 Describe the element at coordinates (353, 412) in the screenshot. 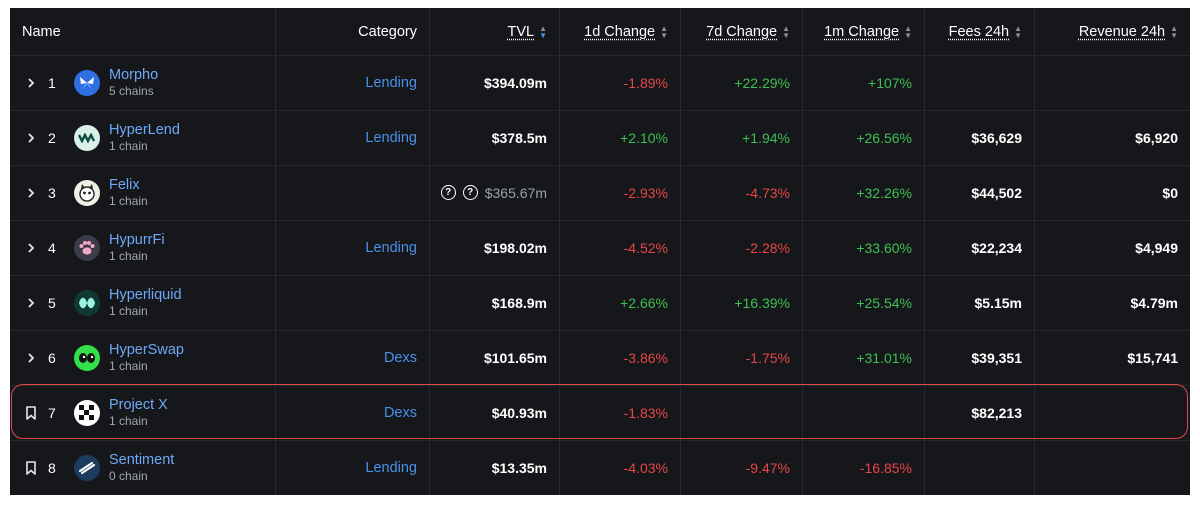

I see `category-cell: Dexs` at that location.